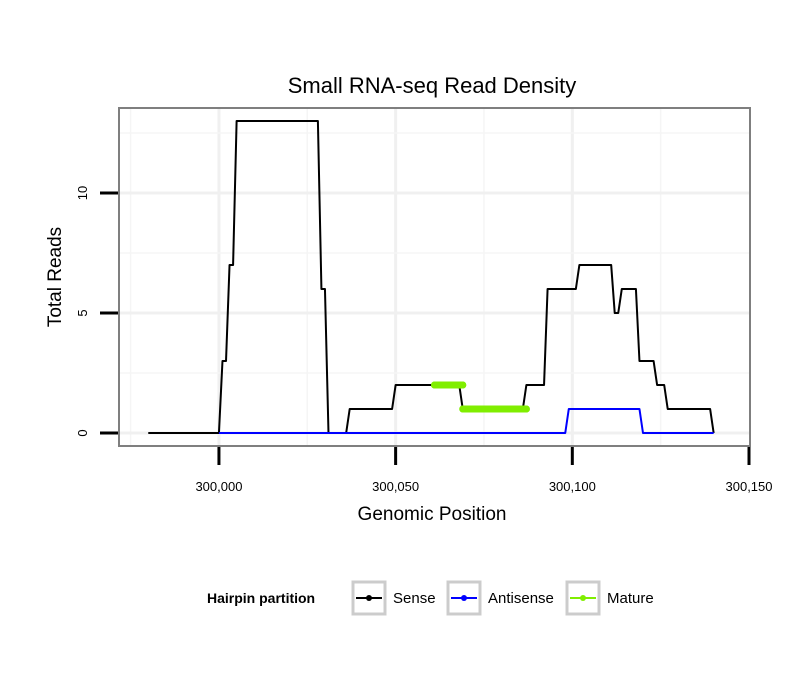 Image resolution: width=810 pixels, height=690 pixels. What do you see at coordinates (432, 85) in the screenshot?
I see `chart-title: Small RNA-seq Read Density` at bounding box center [432, 85].